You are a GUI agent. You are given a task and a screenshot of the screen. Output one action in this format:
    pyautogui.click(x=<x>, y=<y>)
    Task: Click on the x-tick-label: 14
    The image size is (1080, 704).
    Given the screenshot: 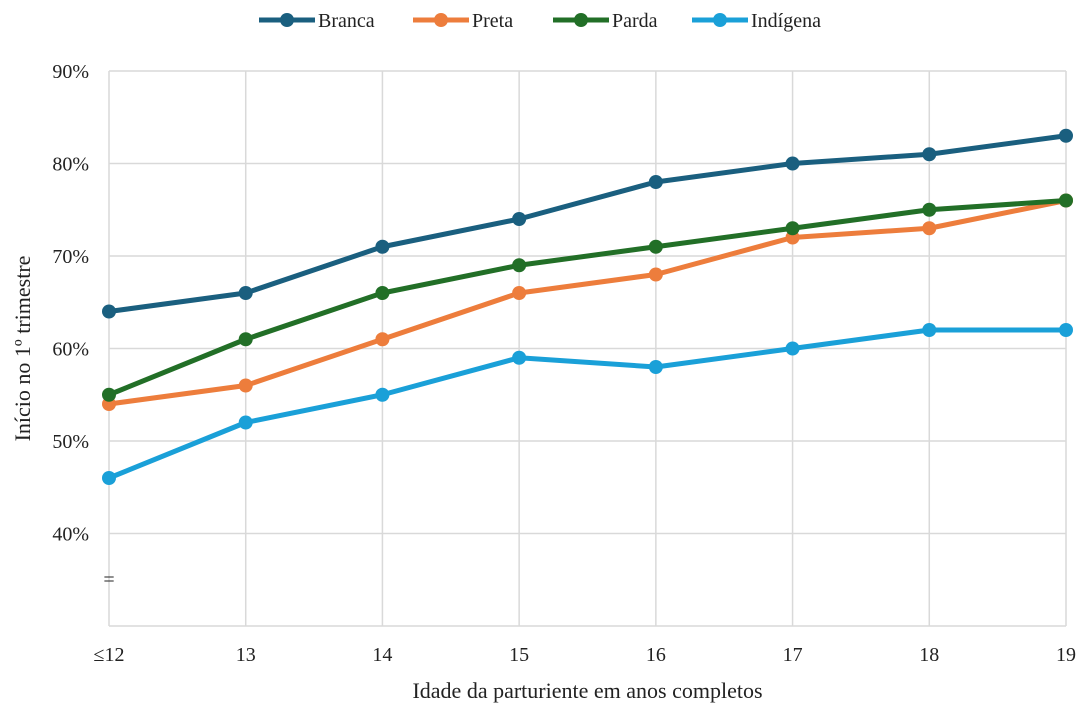 What is the action you would take?
    pyautogui.click(x=382, y=655)
    